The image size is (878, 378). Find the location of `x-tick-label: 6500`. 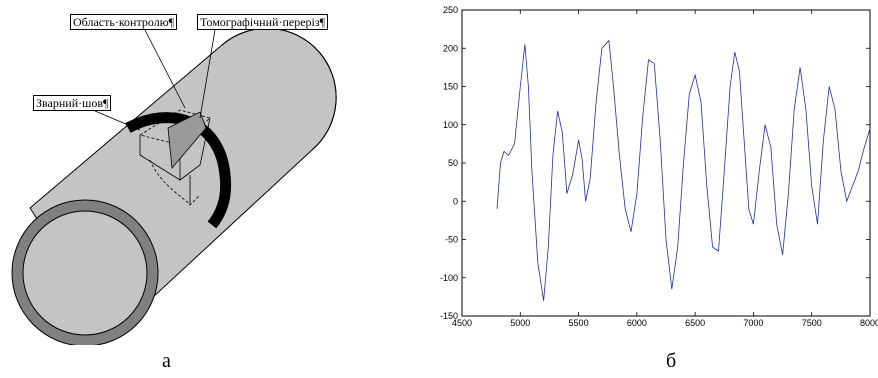

x-tick-label: 6500 is located at coordinates (695, 323).